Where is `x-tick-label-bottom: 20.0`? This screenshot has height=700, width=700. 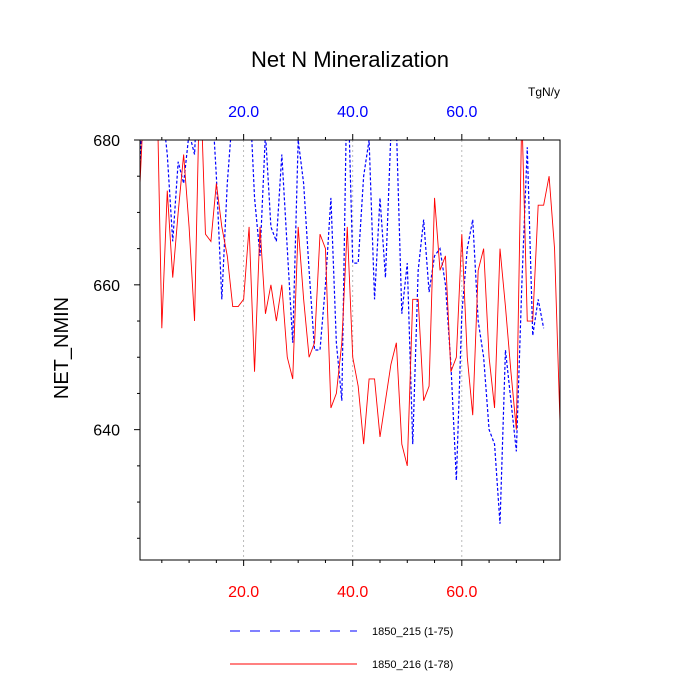
x-tick-label-bottom: 20.0 is located at coordinates (243, 592).